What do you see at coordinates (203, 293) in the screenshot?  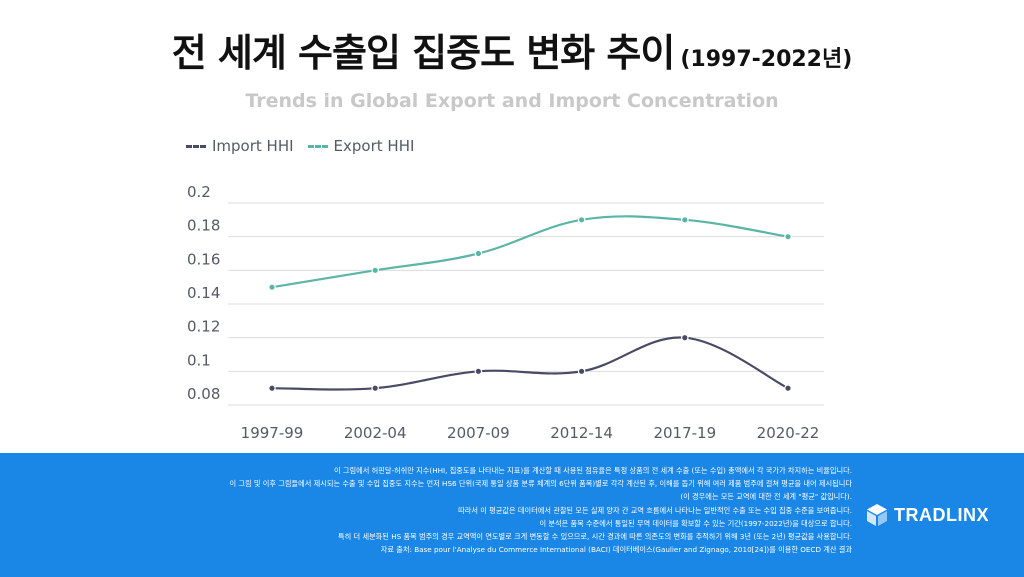 I see `y-tick-label: 0.14` at bounding box center [203, 293].